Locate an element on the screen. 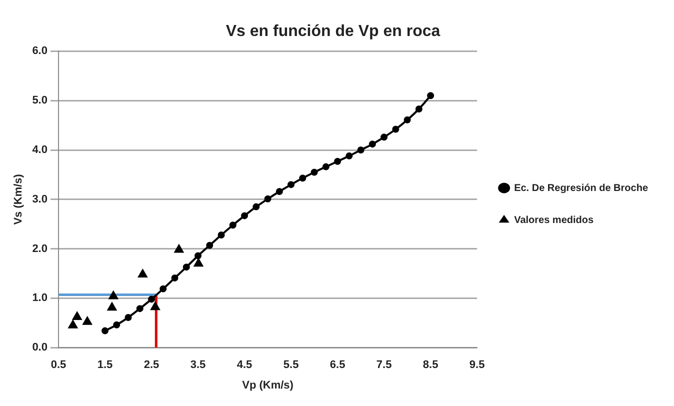 The height and width of the screenshot is (406, 674). x-tick-label: 4.5 is located at coordinates (244, 365).